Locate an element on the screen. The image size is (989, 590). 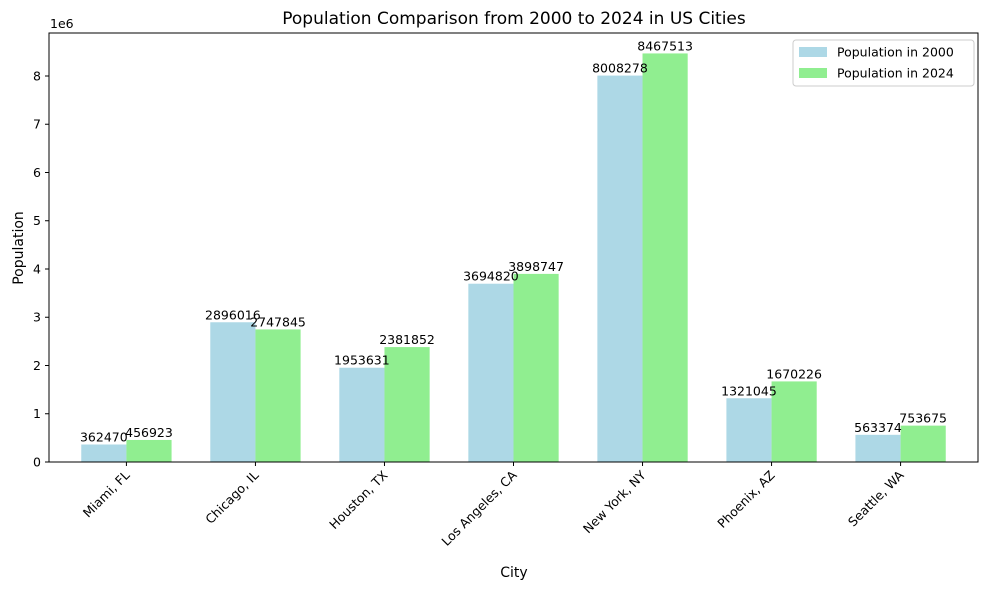
x-axis-label: City is located at coordinates (513, 573).